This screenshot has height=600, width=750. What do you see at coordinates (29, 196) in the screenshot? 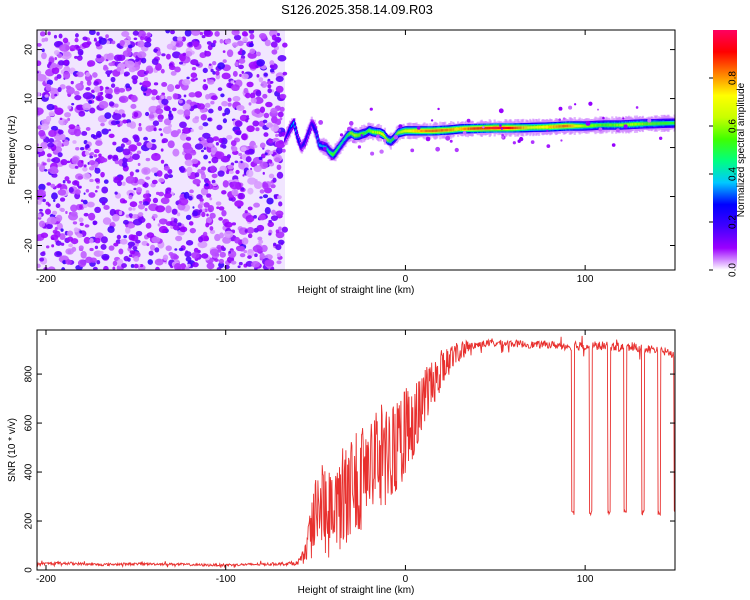
I see `spectrogram-ytick-label: -10` at bounding box center [29, 196].